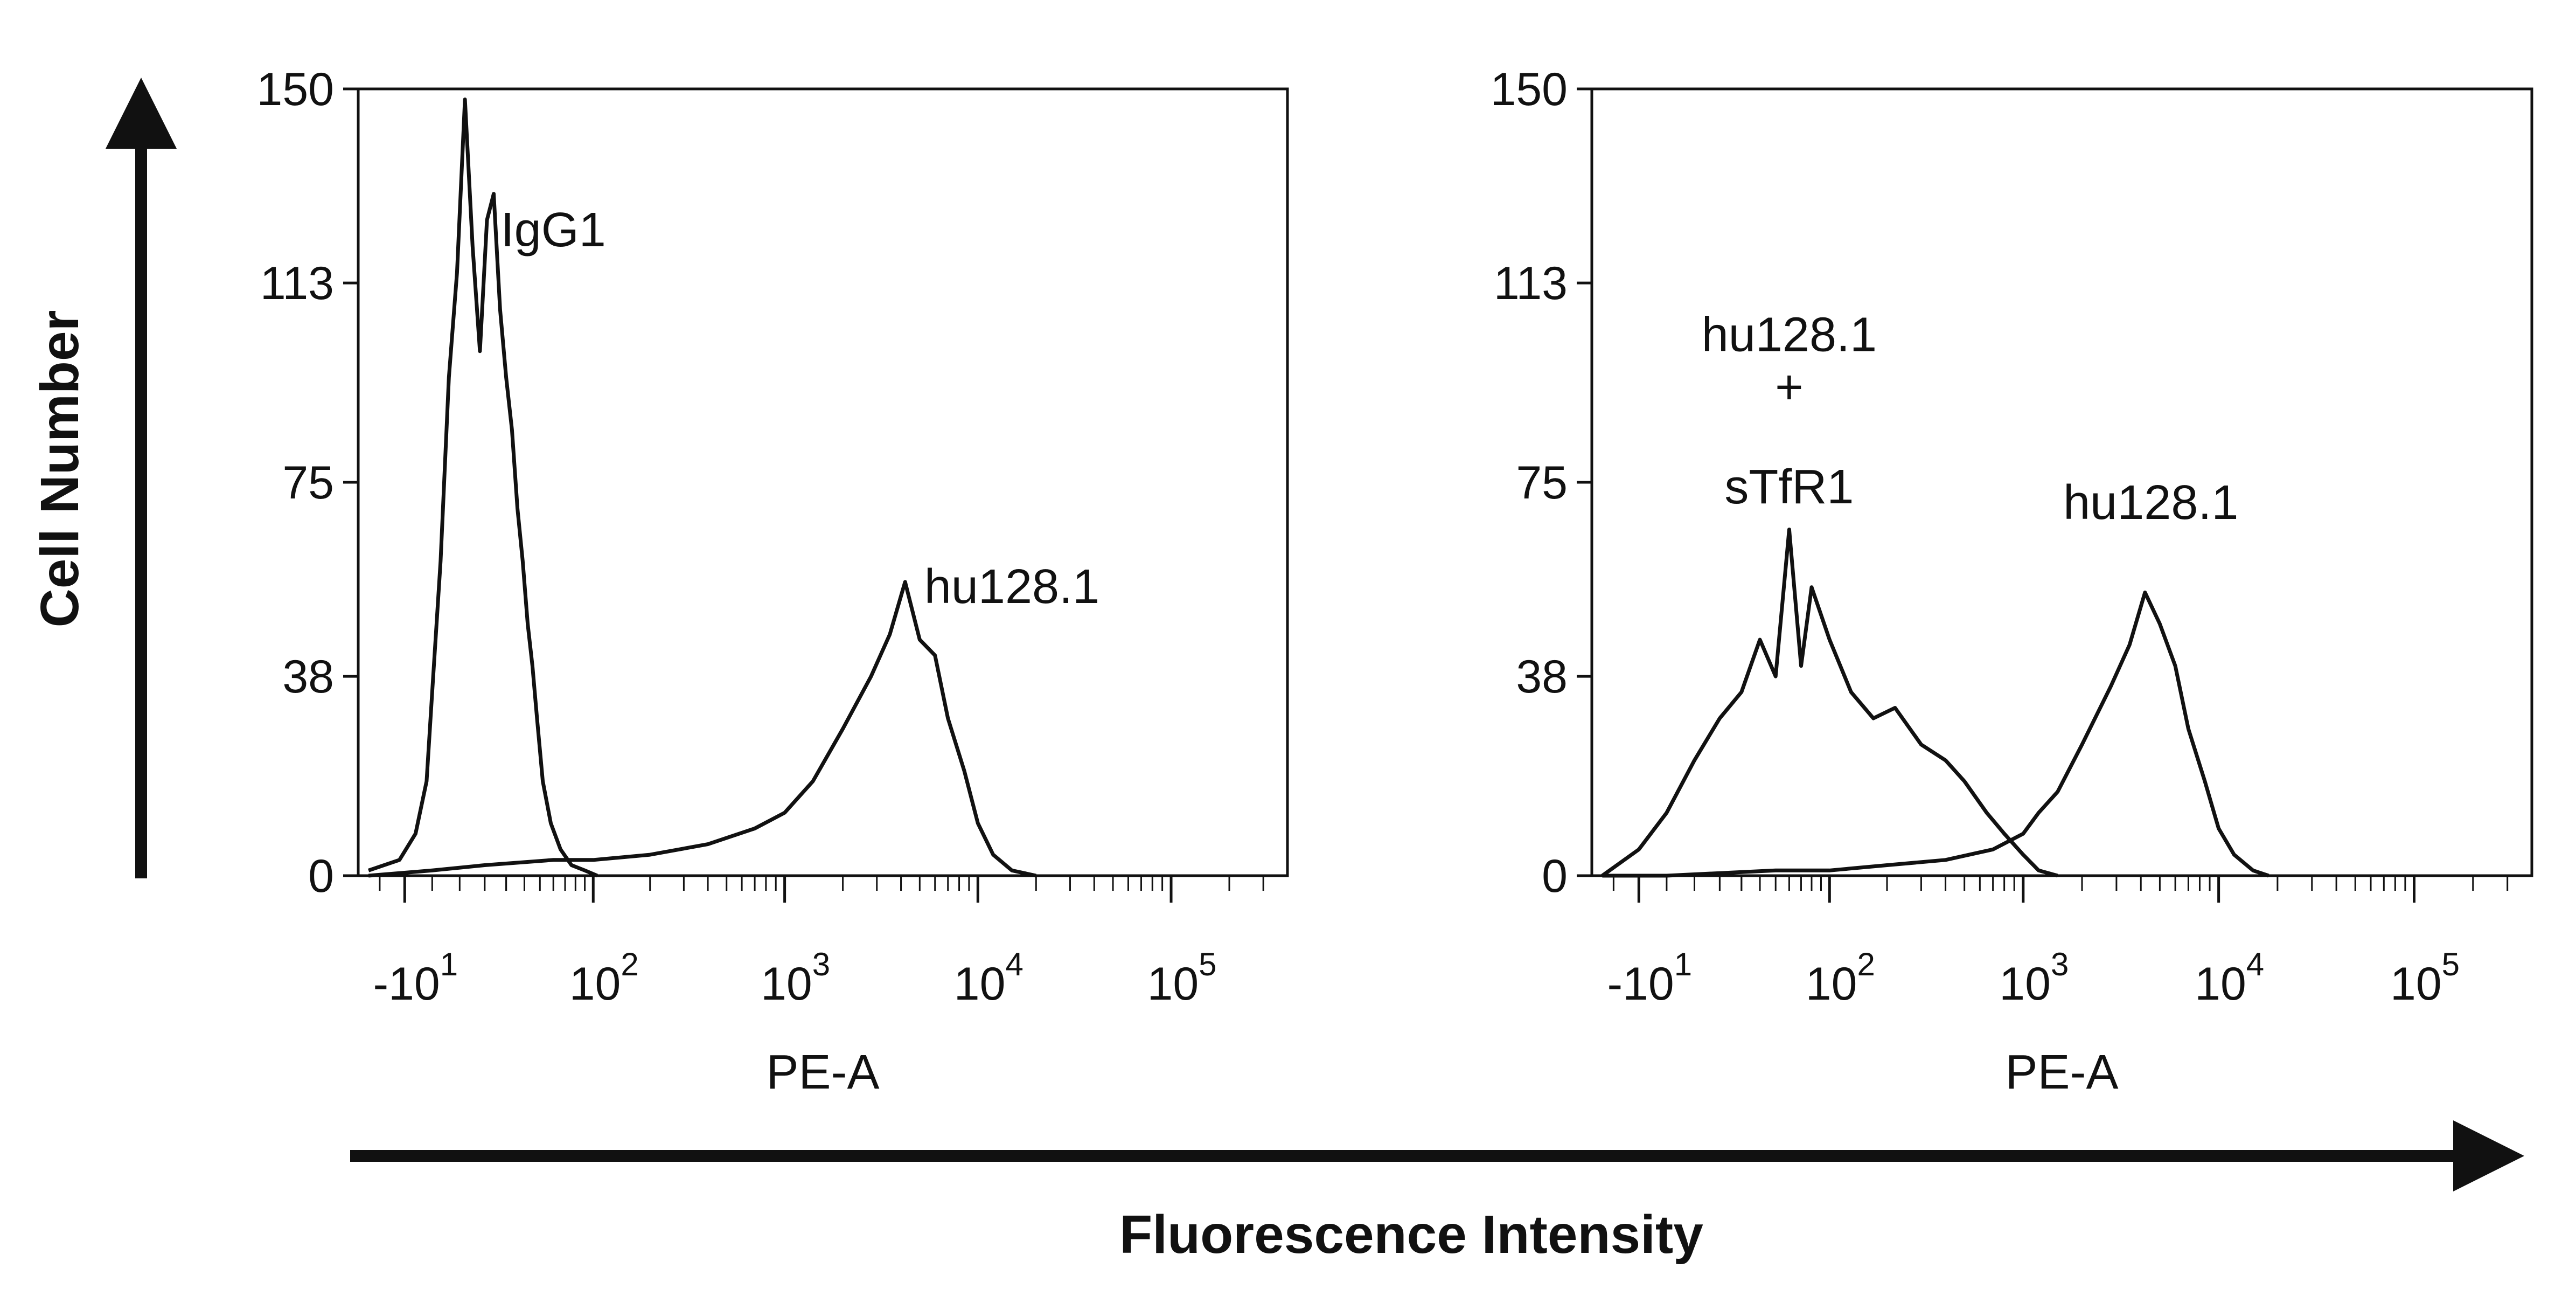 This screenshot has width=2576, height=1296. What do you see at coordinates (1411, 1234) in the screenshot?
I see `x-axis-title: Fluorescence Intensity` at bounding box center [1411, 1234].